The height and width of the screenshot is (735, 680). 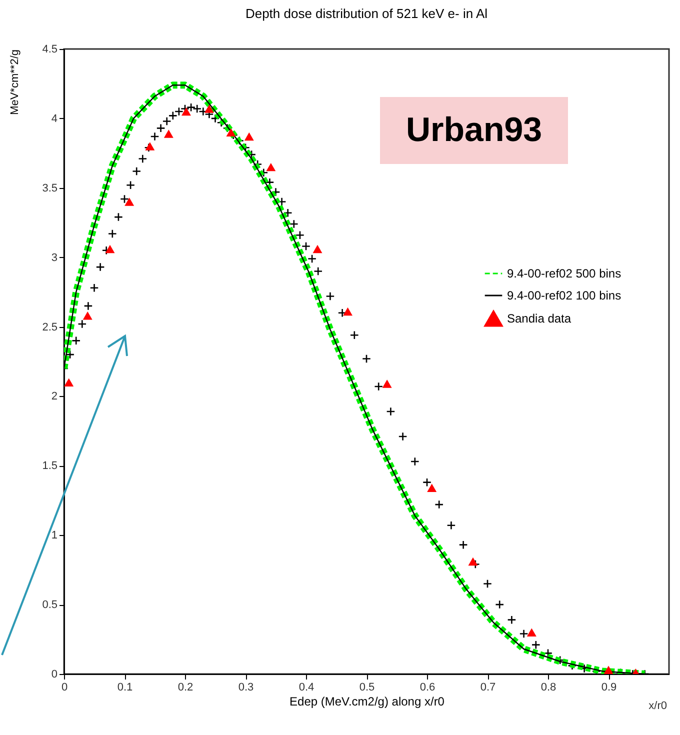 I want to click on legend-label: 9.4-00-ref02 100 bins, so click(x=564, y=295).